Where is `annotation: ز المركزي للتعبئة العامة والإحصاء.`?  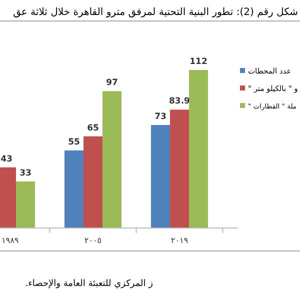 annotation: ز المركزي للتعبئة العامة والإحصاء. is located at coordinates (89, 284).